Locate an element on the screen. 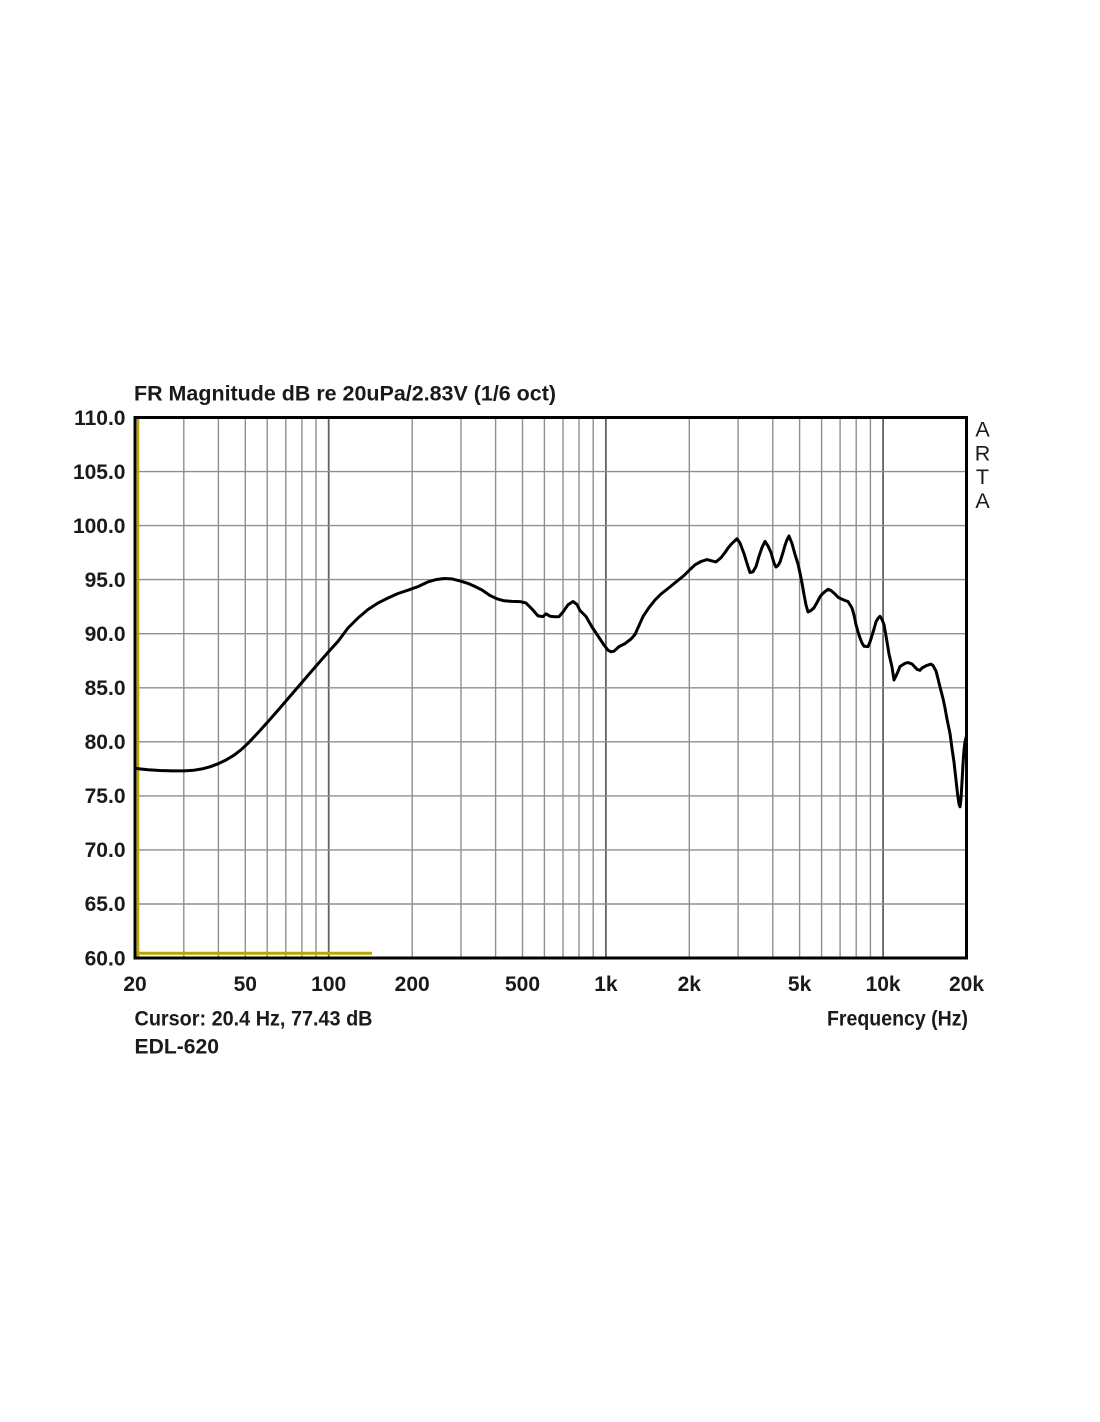 This screenshot has height=1422, width=1100. svg-text: 5k is located at coordinates (800, 984).